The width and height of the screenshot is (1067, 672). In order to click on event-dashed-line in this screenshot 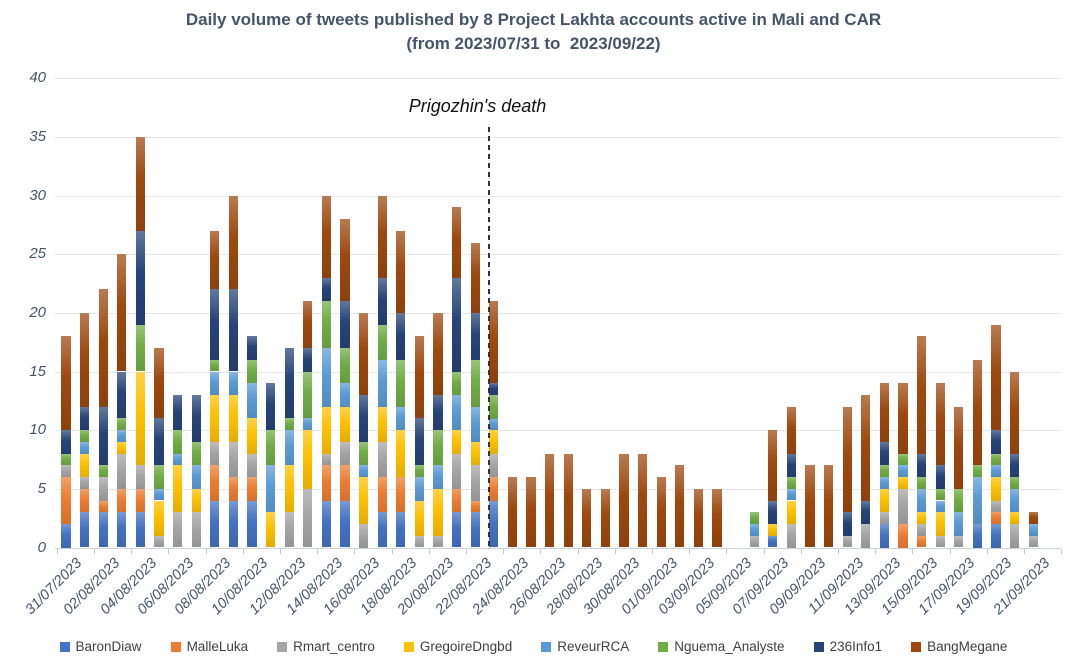, I will do `click(488, 337)`.